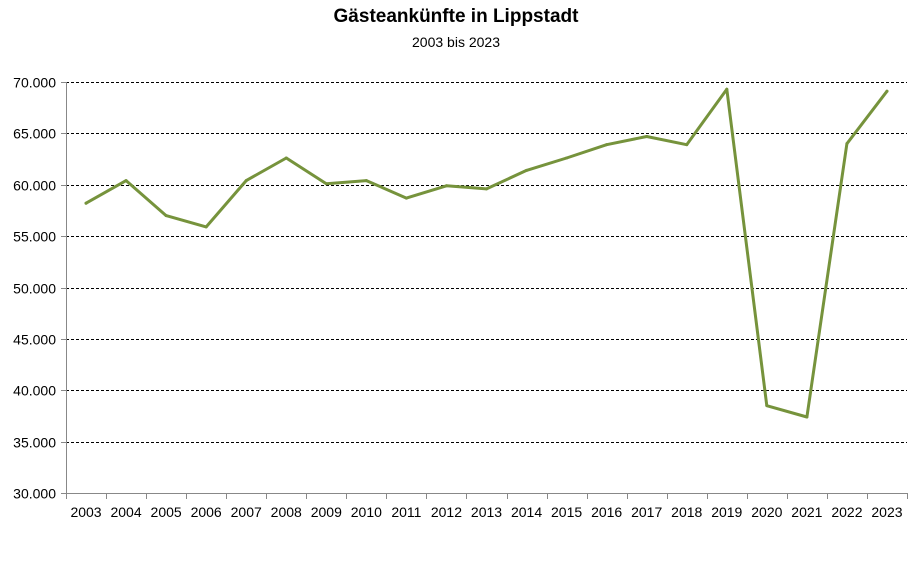  I want to click on x-tick-label: 2015, so click(566, 512).